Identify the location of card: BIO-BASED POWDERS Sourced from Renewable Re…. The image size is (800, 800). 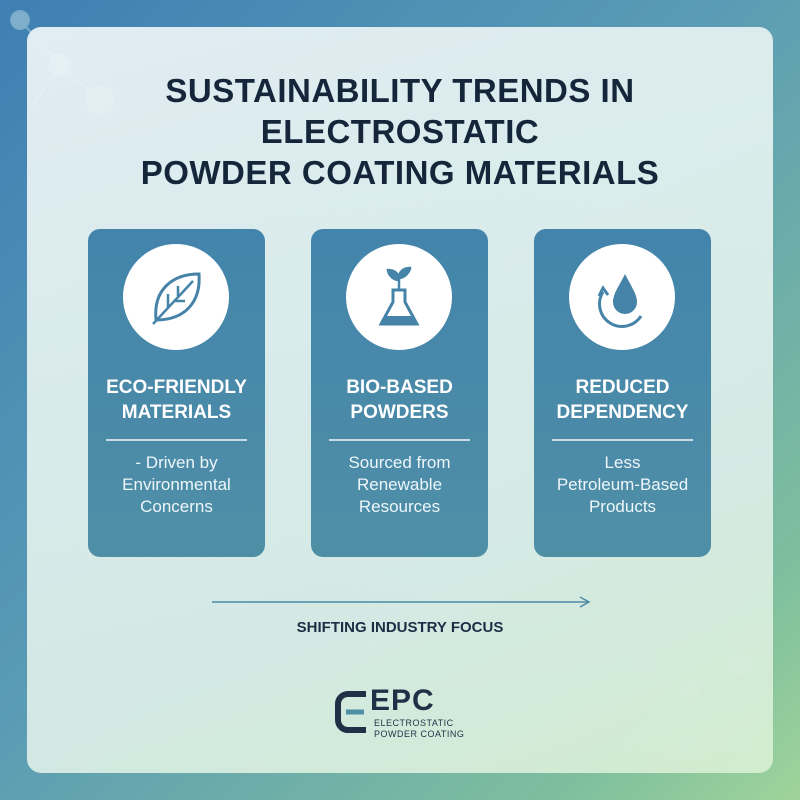
(399, 393).